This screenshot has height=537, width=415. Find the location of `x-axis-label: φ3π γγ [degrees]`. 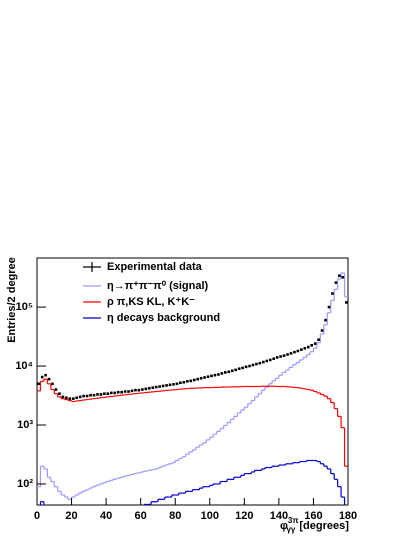

x-axis-label: φ3π γγ [degrees] is located at coordinates (314, 525).